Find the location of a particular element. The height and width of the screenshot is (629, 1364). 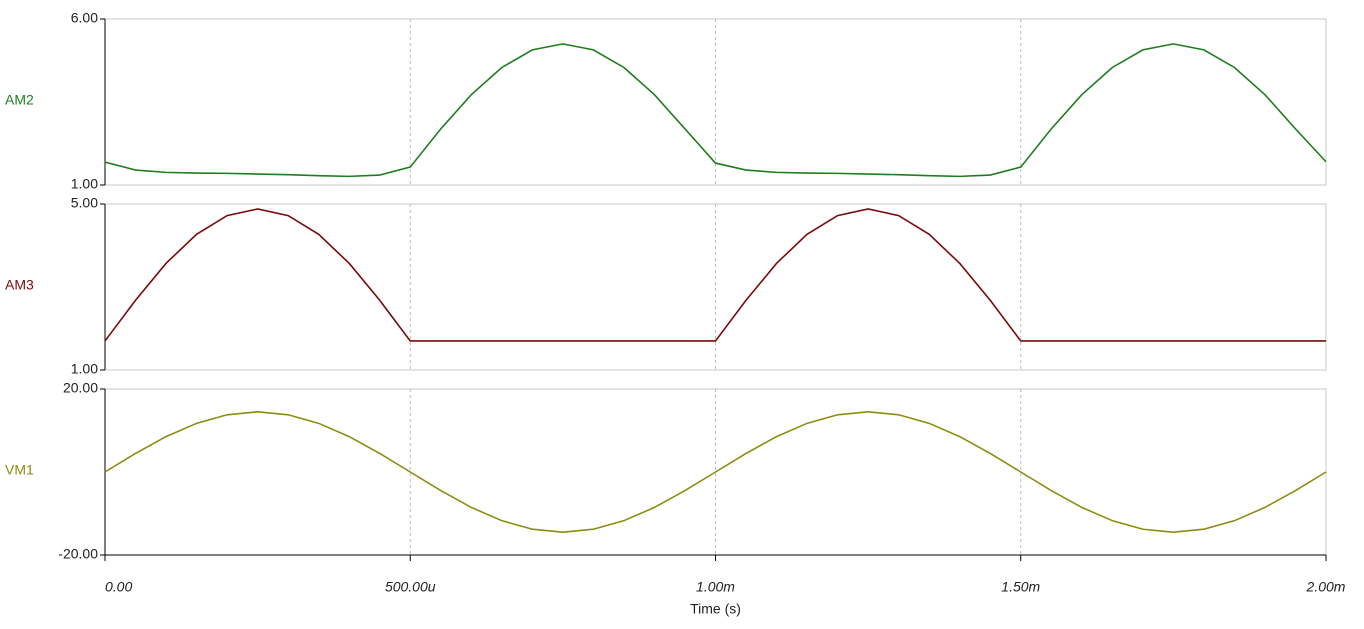

x-tick-label: 1.00m is located at coordinates (715, 587).